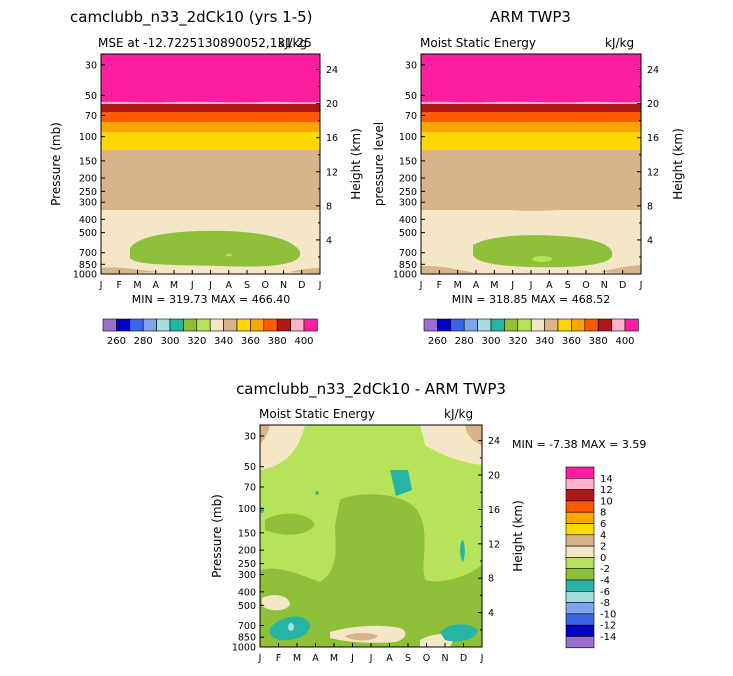 This screenshot has width=733, height=676. What do you see at coordinates (205, 43) in the screenshot?
I see `panel-model-subtitle-left: MSE at -12.7225130890052,131.25` at bounding box center [205, 43].